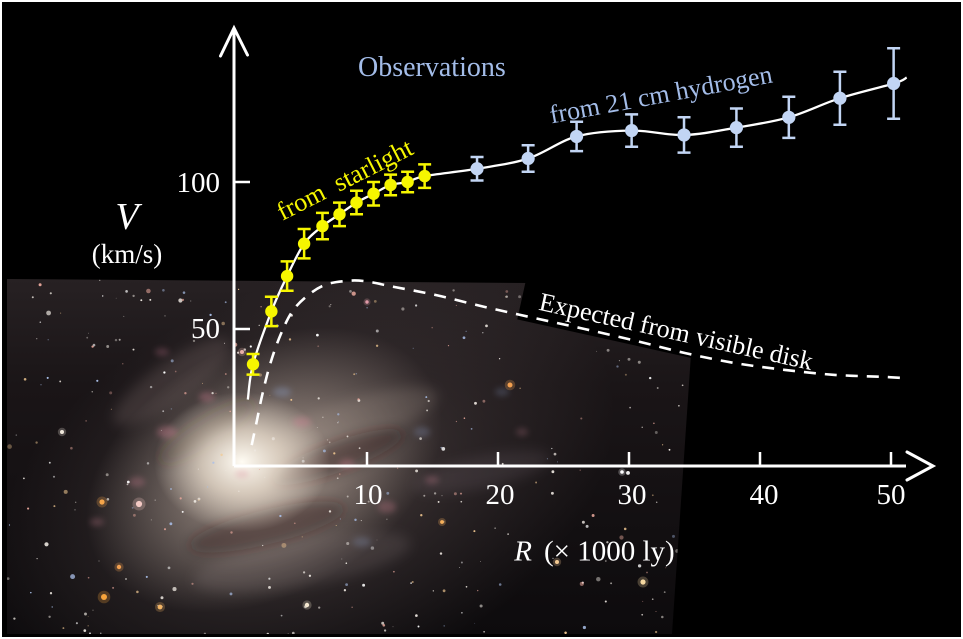 The width and height of the screenshot is (963, 639). I want to click on x-tick-label-40: 40, so click(764, 495).